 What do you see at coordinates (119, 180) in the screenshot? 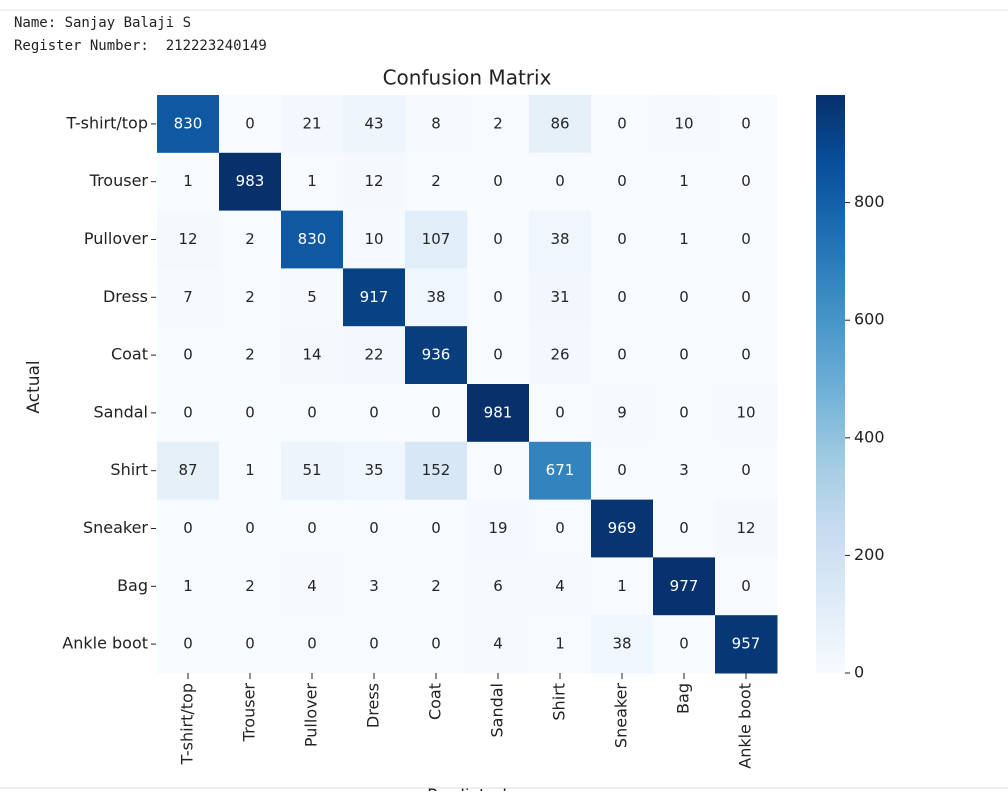
I see `y-tick-label: Trouser` at bounding box center [119, 180].